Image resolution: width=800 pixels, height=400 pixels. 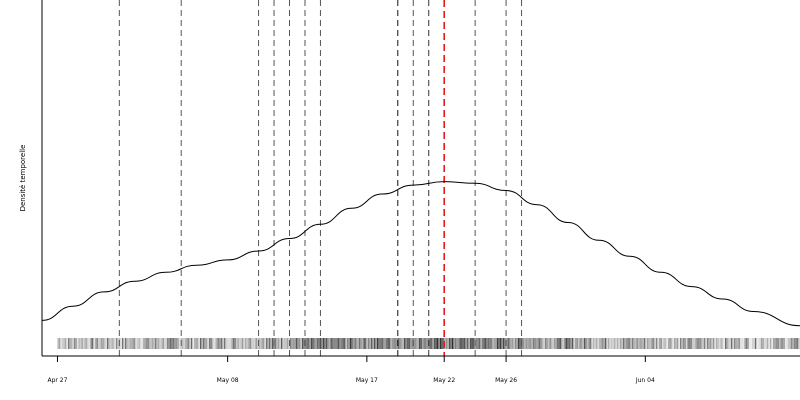 What do you see at coordinates (23, 178) in the screenshot?
I see `y-axis-title: Densité temporelle` at bounding box center [23, 178].